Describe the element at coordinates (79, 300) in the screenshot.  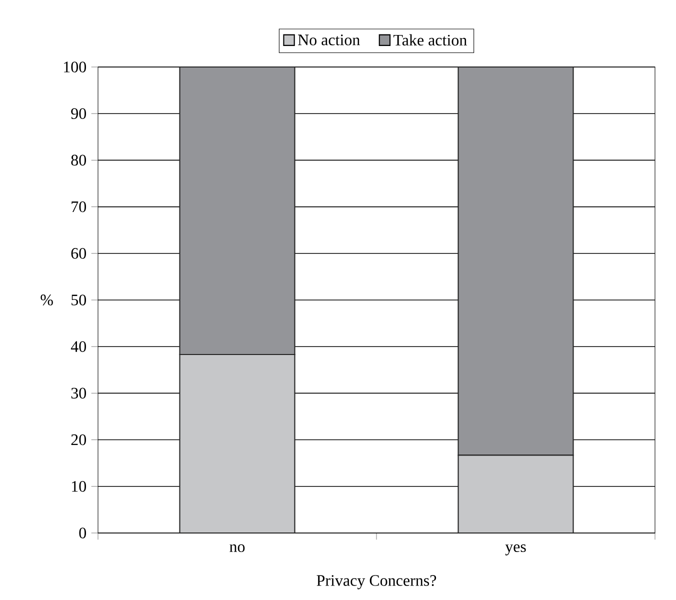
I see `y-tick-label: 50` at that location.